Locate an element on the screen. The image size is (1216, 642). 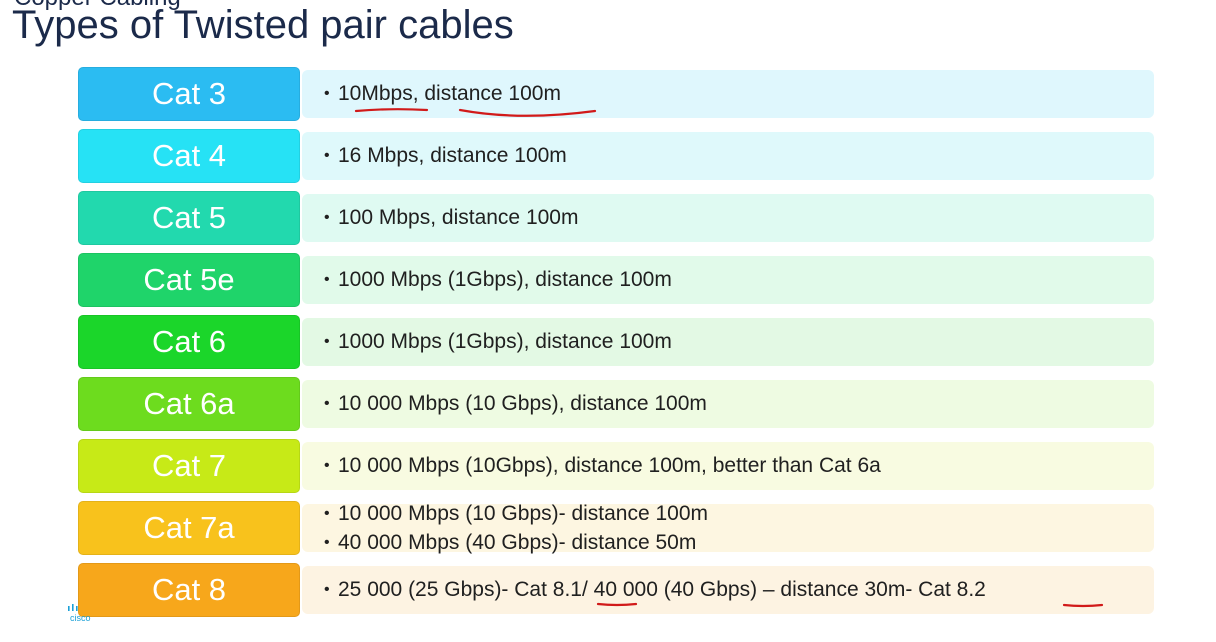
cable-category-label: Cat 6a is located at coordinates (189, 404).